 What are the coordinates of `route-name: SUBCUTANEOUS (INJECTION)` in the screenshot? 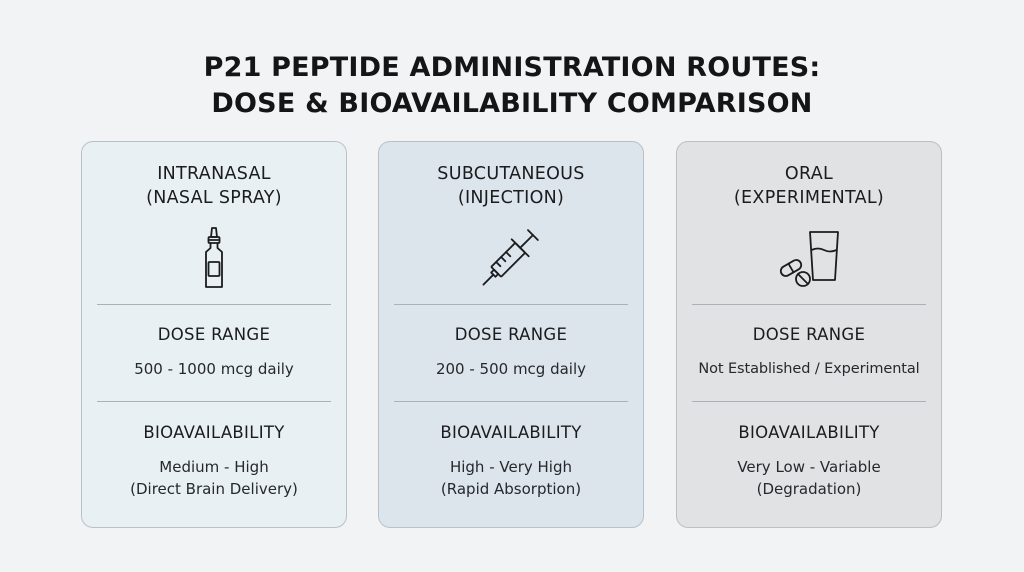 It's located at (511, 186).